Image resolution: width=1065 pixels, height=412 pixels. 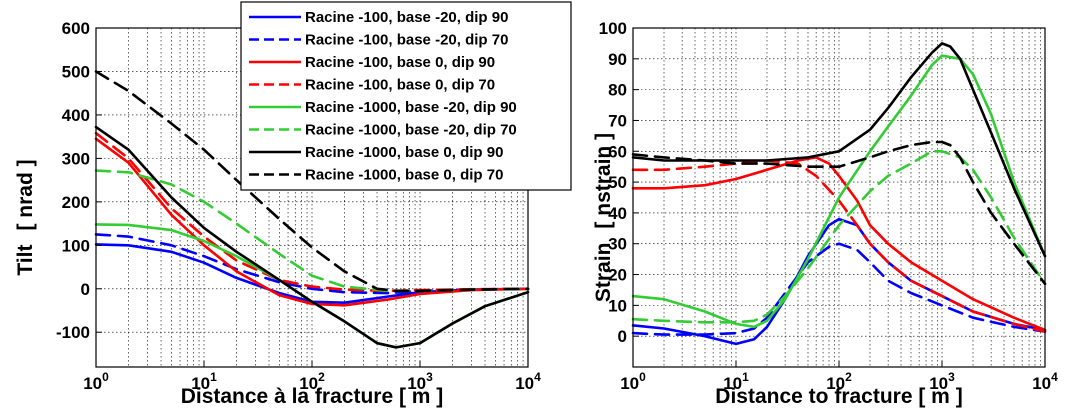 I want to click on legend-label-7: Racine -1000, base 0, dip 90, so click(x=404, y=152).